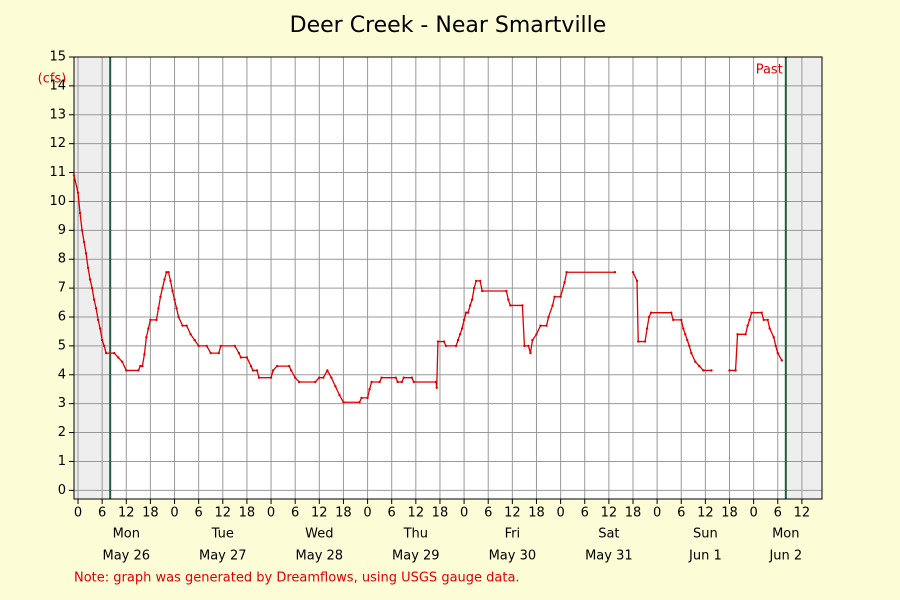 Image resolution: width=900 pixels, height=600 pixels. I want to click on date-label: Jun 1, so click(705, 556).